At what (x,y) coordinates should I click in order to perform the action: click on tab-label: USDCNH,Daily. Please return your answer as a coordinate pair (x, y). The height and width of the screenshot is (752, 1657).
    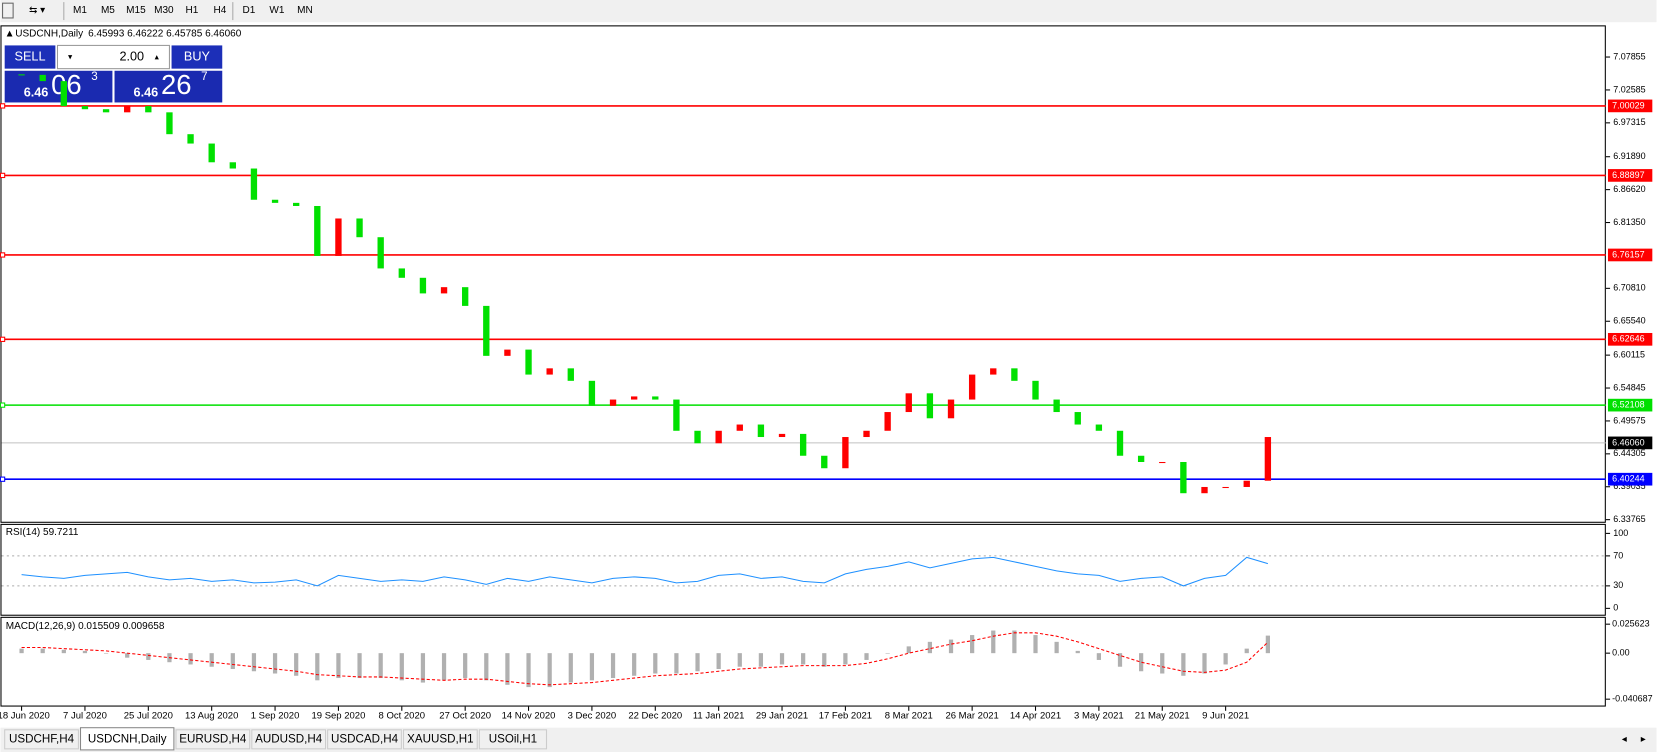
    Looking at the image, I should click on (127, 738).